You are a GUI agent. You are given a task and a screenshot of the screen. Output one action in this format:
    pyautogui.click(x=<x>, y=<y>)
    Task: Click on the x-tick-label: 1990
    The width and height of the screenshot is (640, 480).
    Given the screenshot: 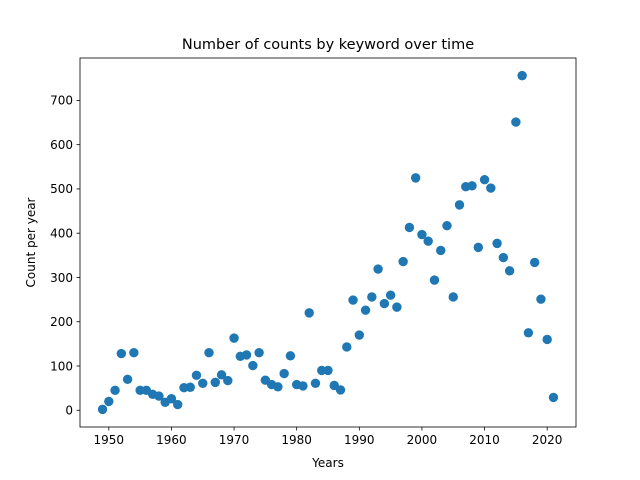 What is the action you would take?
    pyautogui.click(x=359, y=440)
    